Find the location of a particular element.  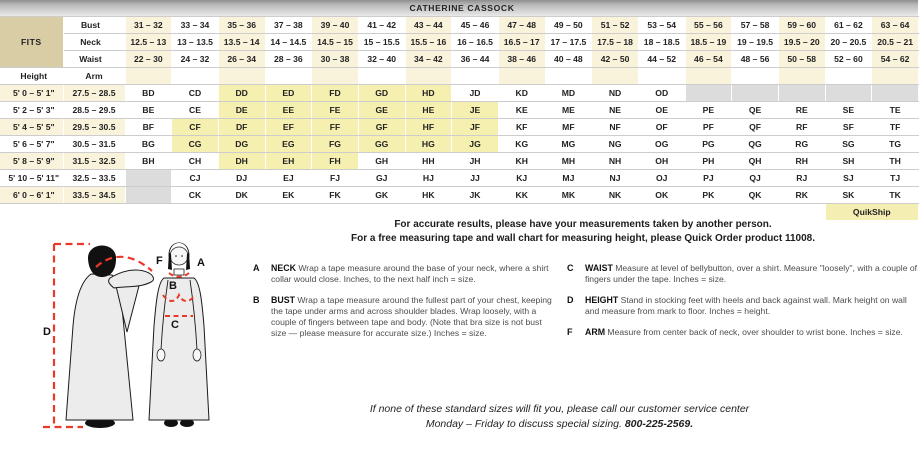

size-code-cell: RJ is located at coordinates (802, 178).